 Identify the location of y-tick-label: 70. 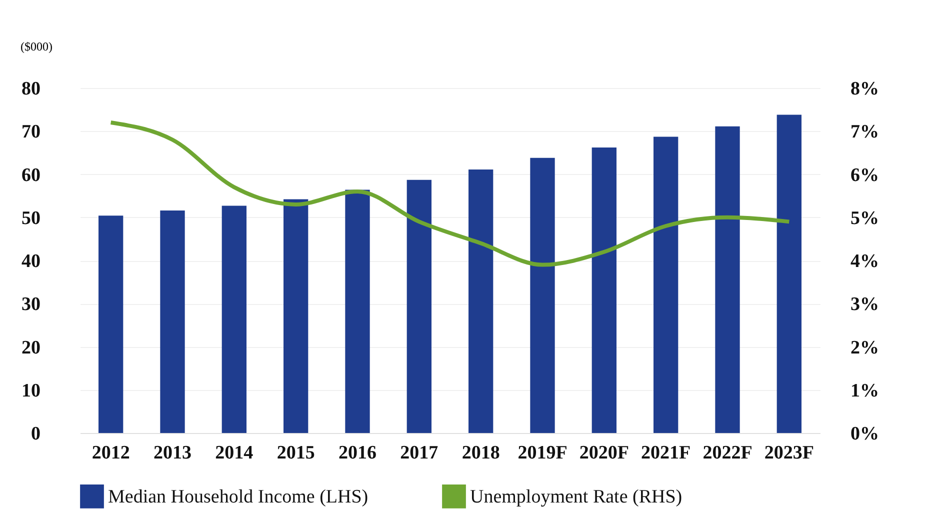
(31, 132).